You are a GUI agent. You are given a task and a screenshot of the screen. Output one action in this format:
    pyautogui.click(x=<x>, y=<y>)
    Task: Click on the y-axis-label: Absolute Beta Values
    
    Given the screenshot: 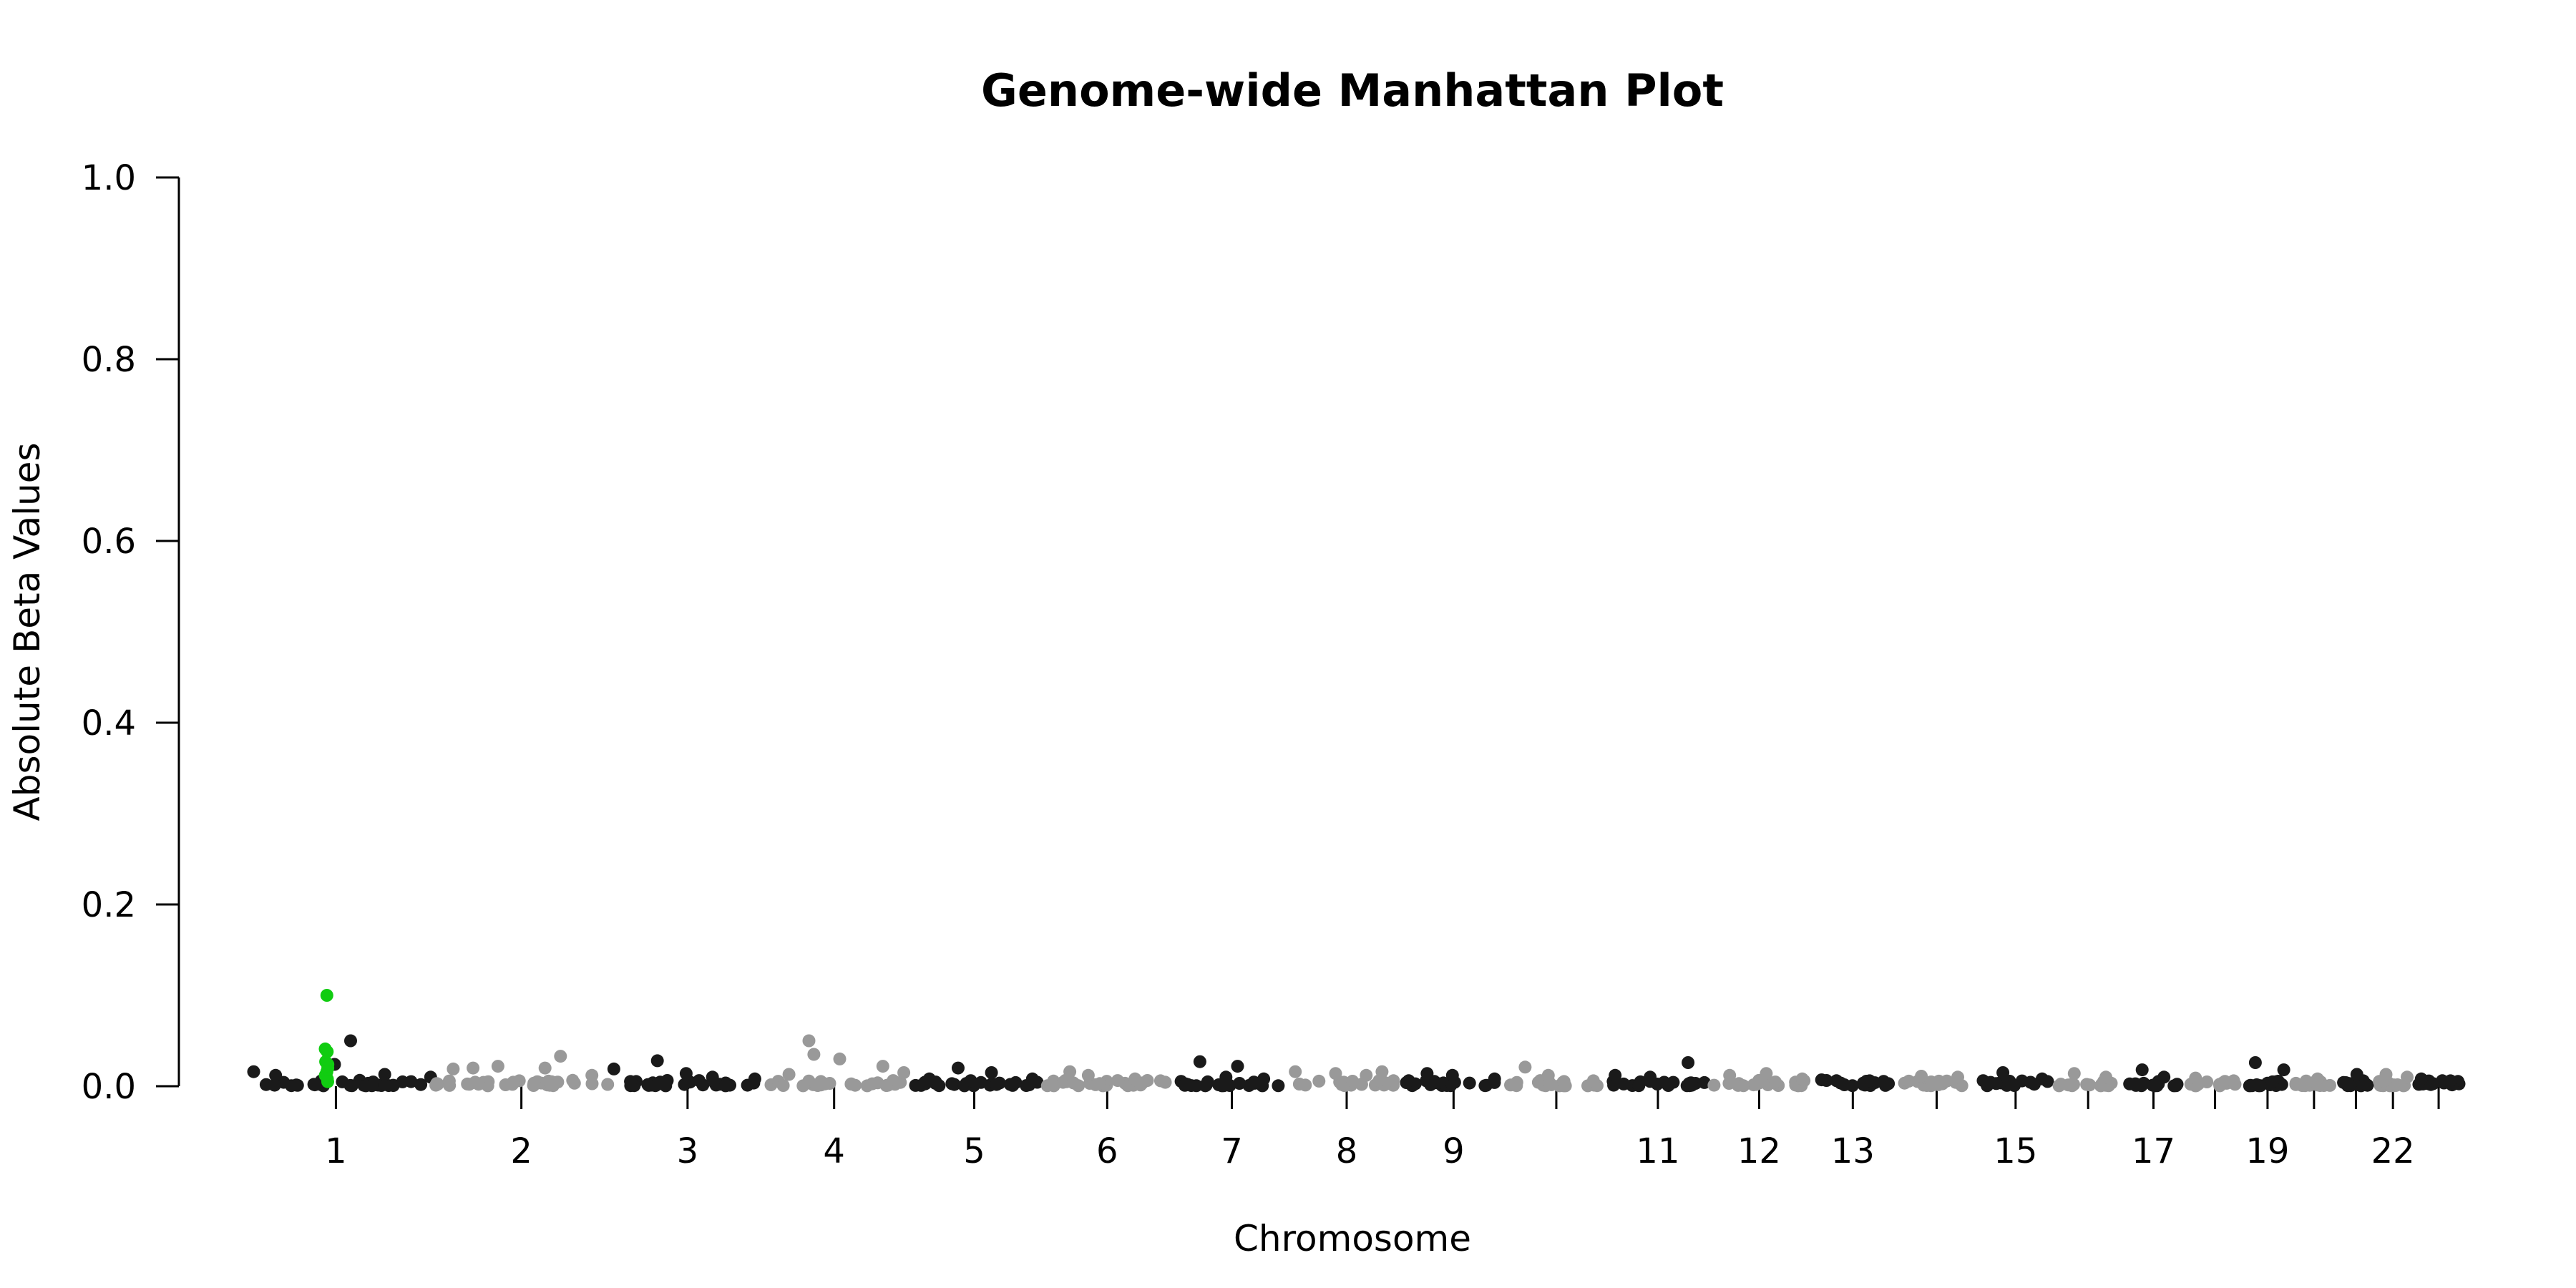 What is the action you would take?
    pyautogui.click(x=27, y=632)
    